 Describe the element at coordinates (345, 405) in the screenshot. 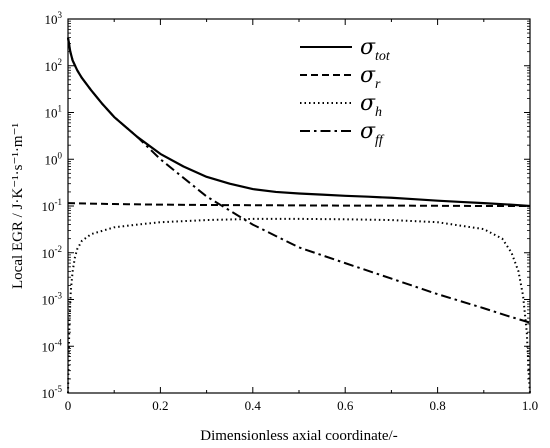

I see `x-tick-label: 0.6` at that location.